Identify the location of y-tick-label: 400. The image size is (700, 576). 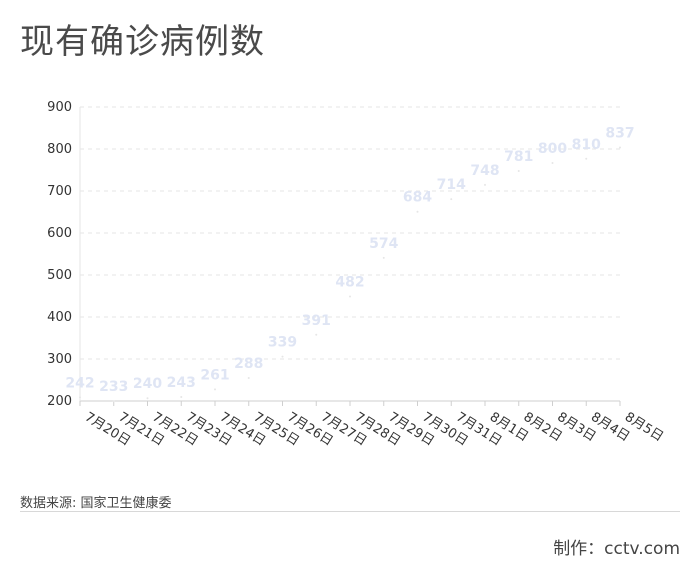
(59, 317).